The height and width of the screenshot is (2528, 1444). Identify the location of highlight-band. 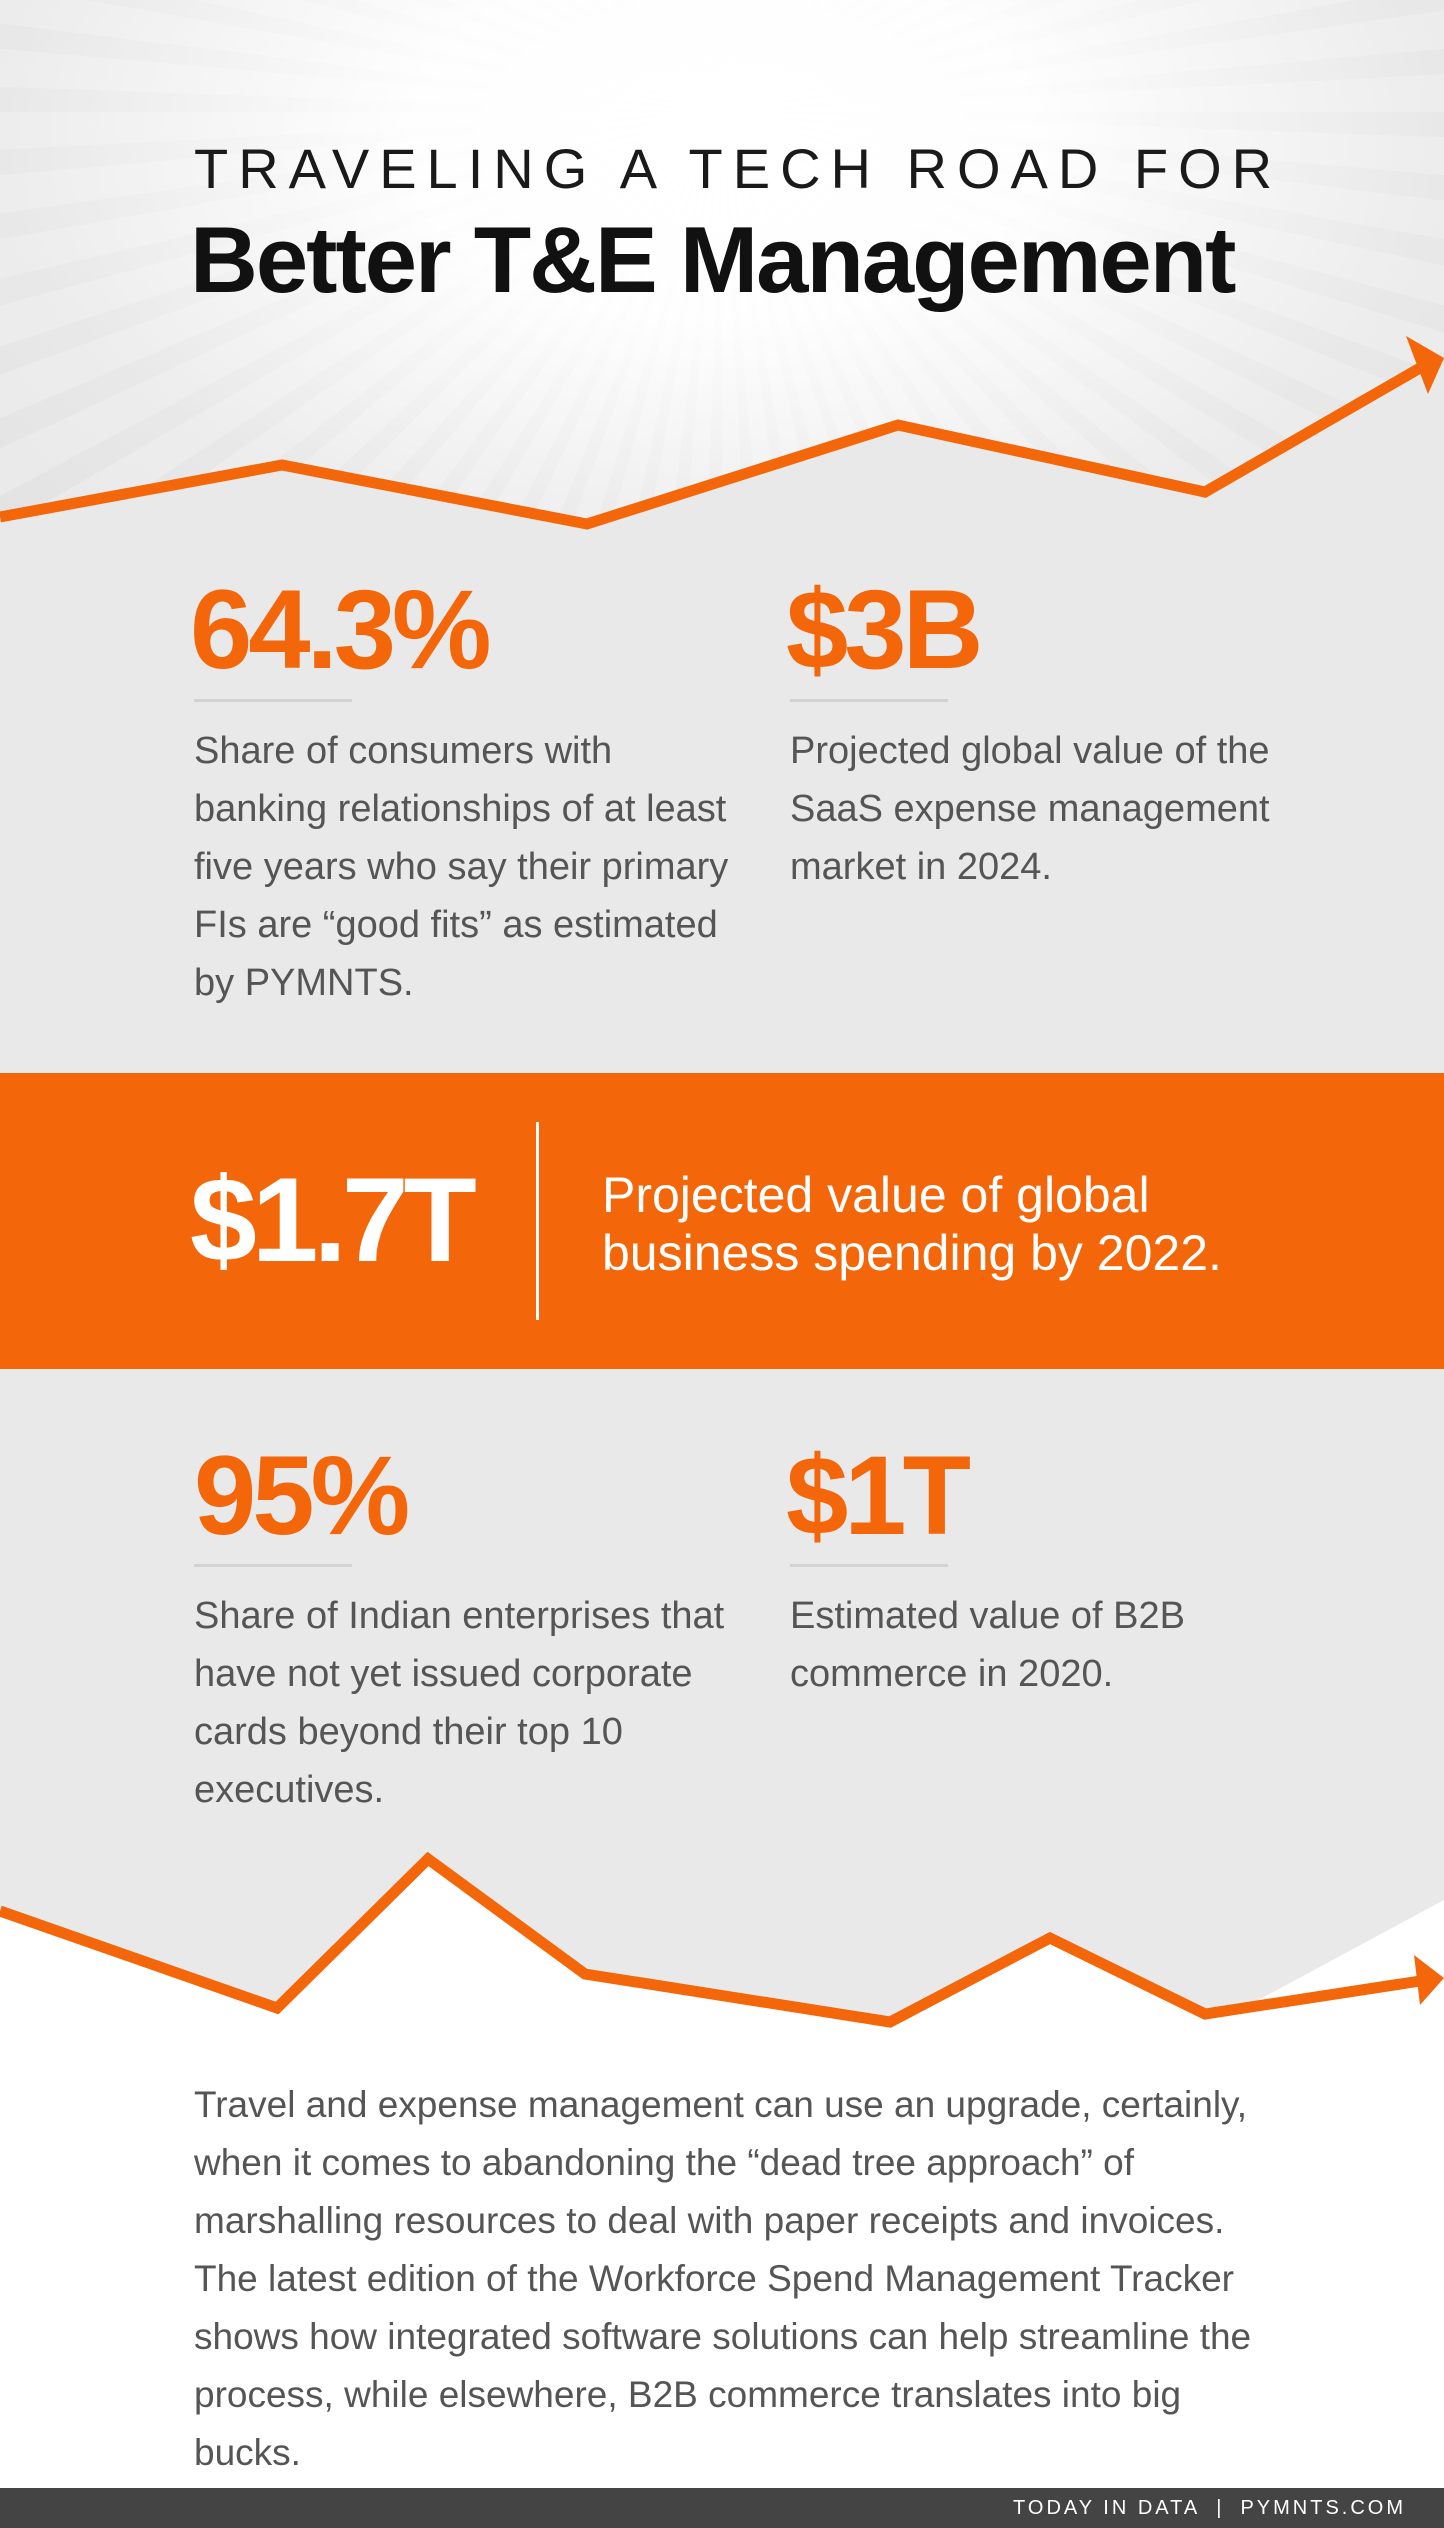
(722, 1221).